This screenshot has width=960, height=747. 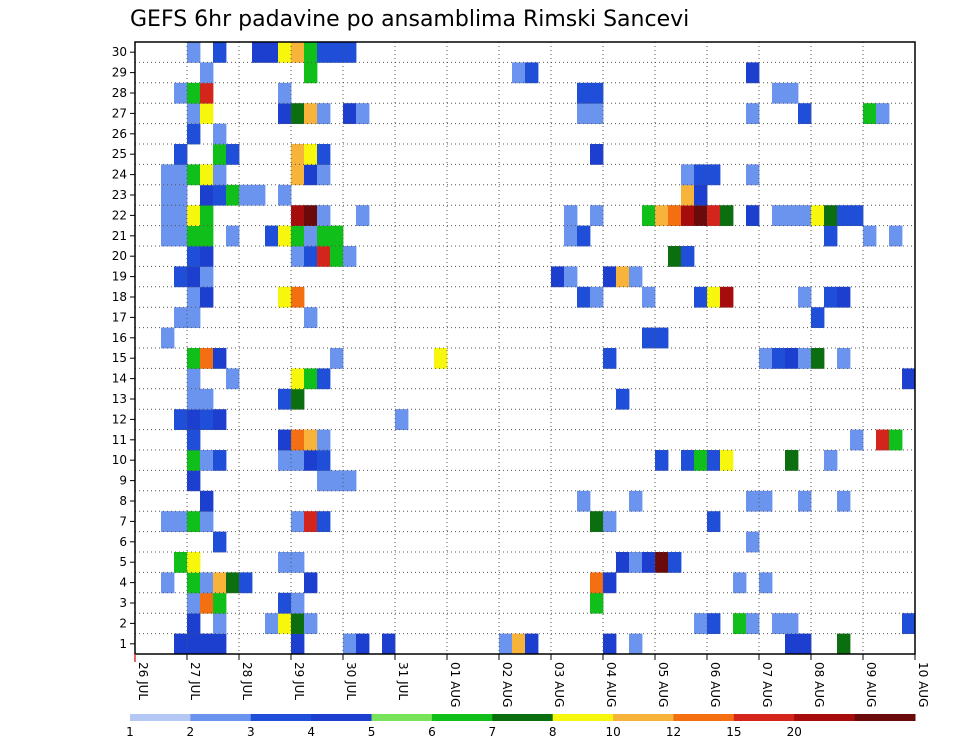 What do you see at coordinates (794, 732) in the screenshot?
I see `legend-level-label: 20` at bounding box center [794, 732].